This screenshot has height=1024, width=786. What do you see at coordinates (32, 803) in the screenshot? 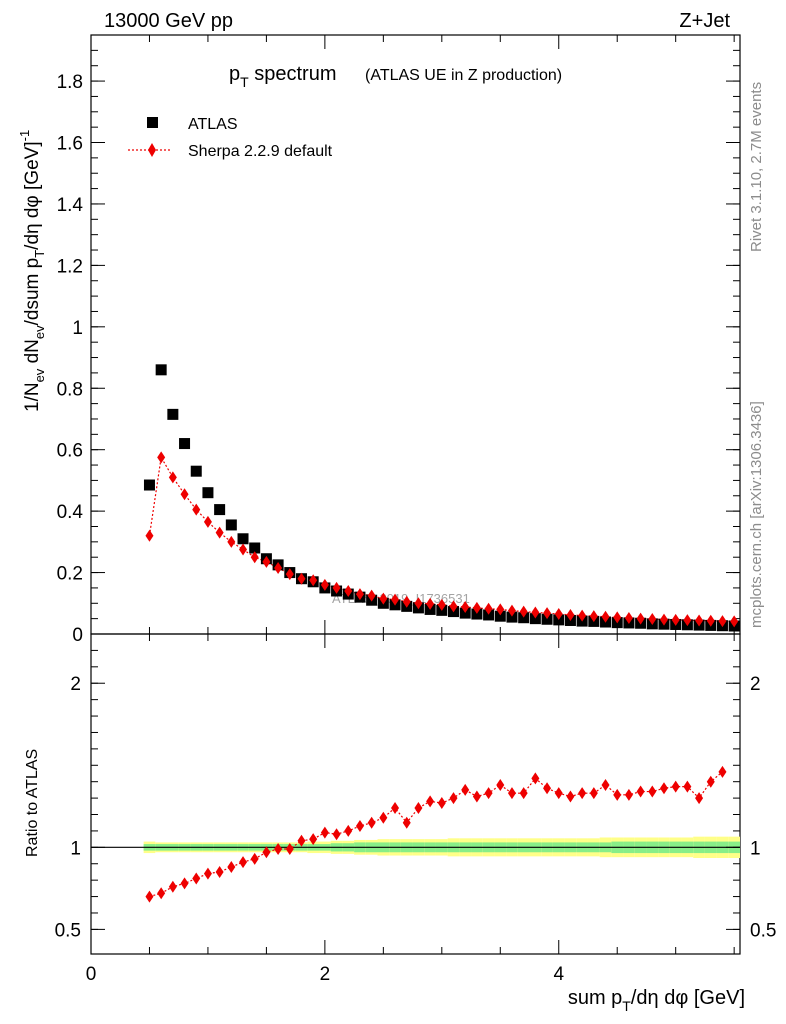
I see `ratio-y-axis-title: Ratio to ATLAS` at bounding box center [32, 803].